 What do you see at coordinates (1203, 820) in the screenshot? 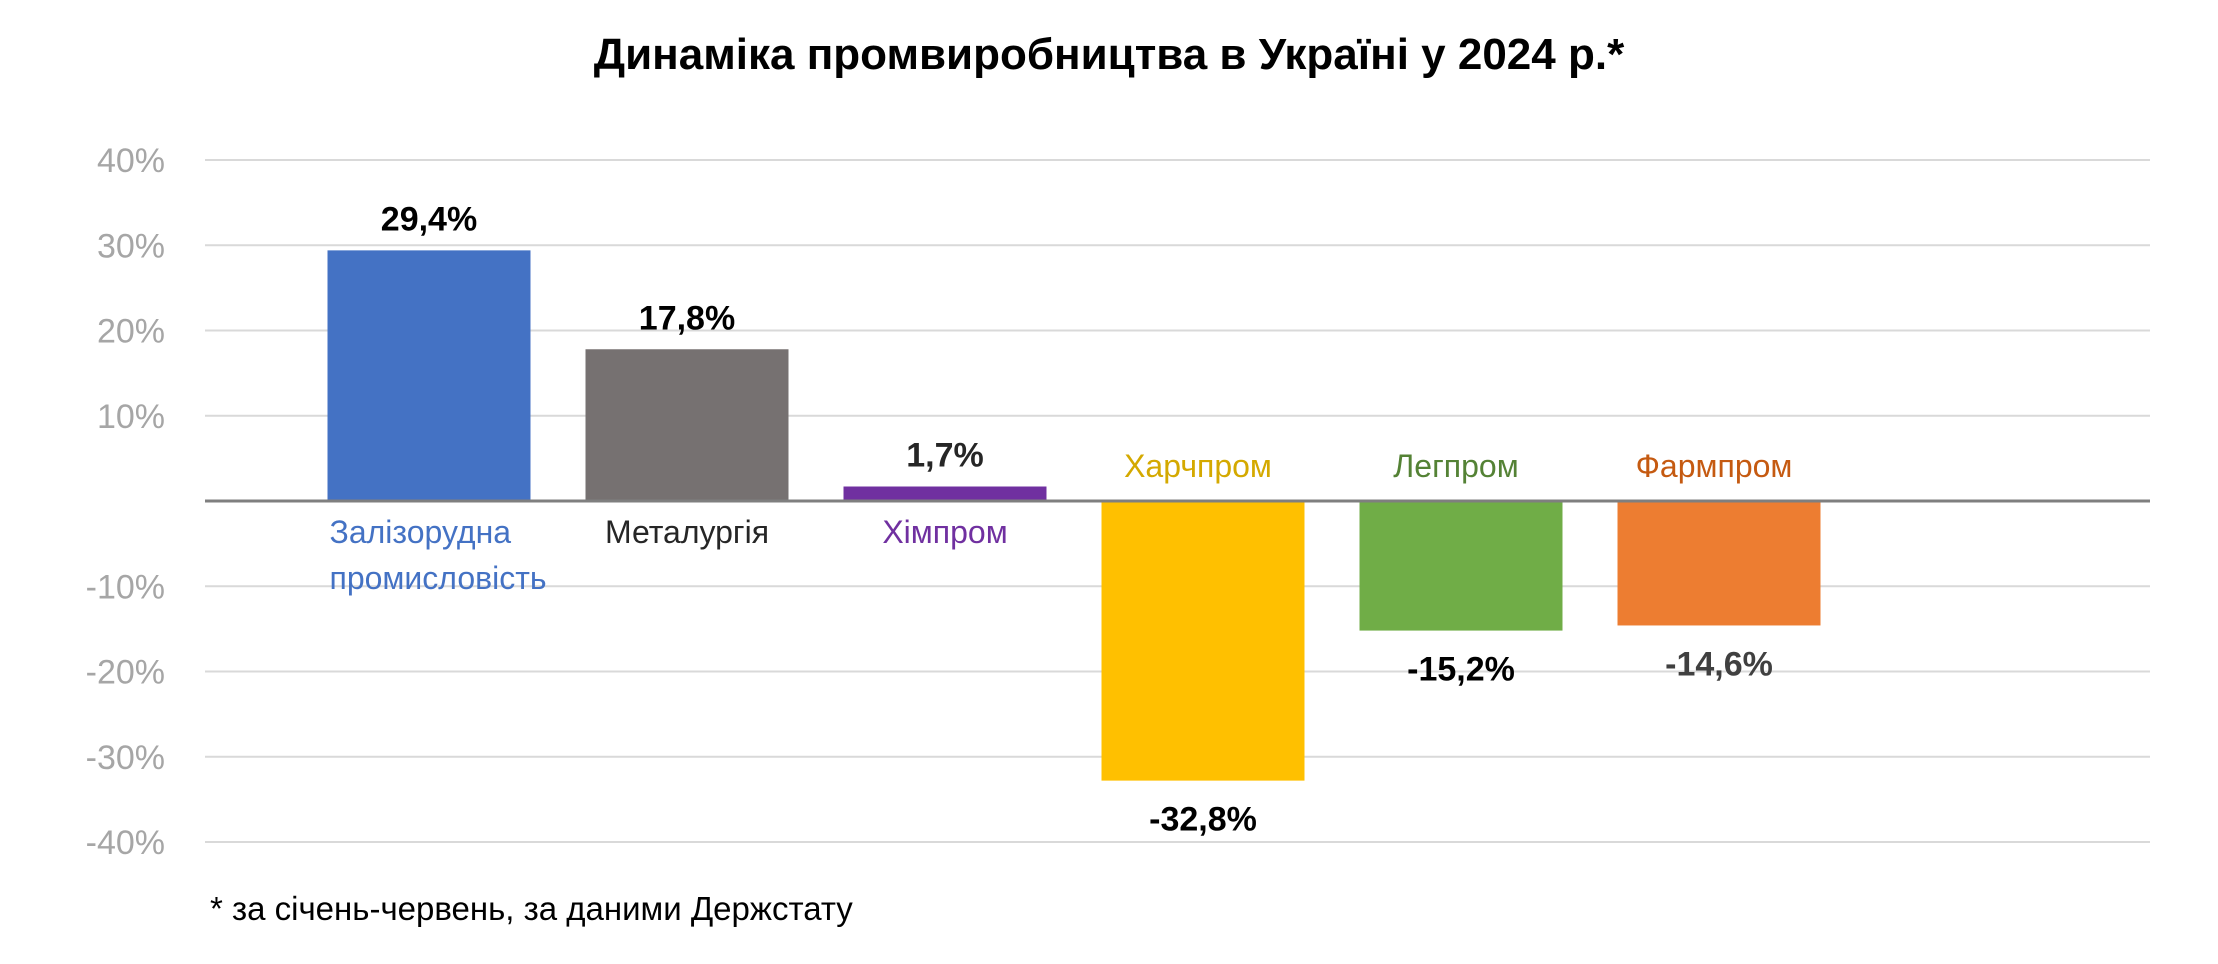
I see `data-label: -32,8%` at bounding box center [1203, 820].